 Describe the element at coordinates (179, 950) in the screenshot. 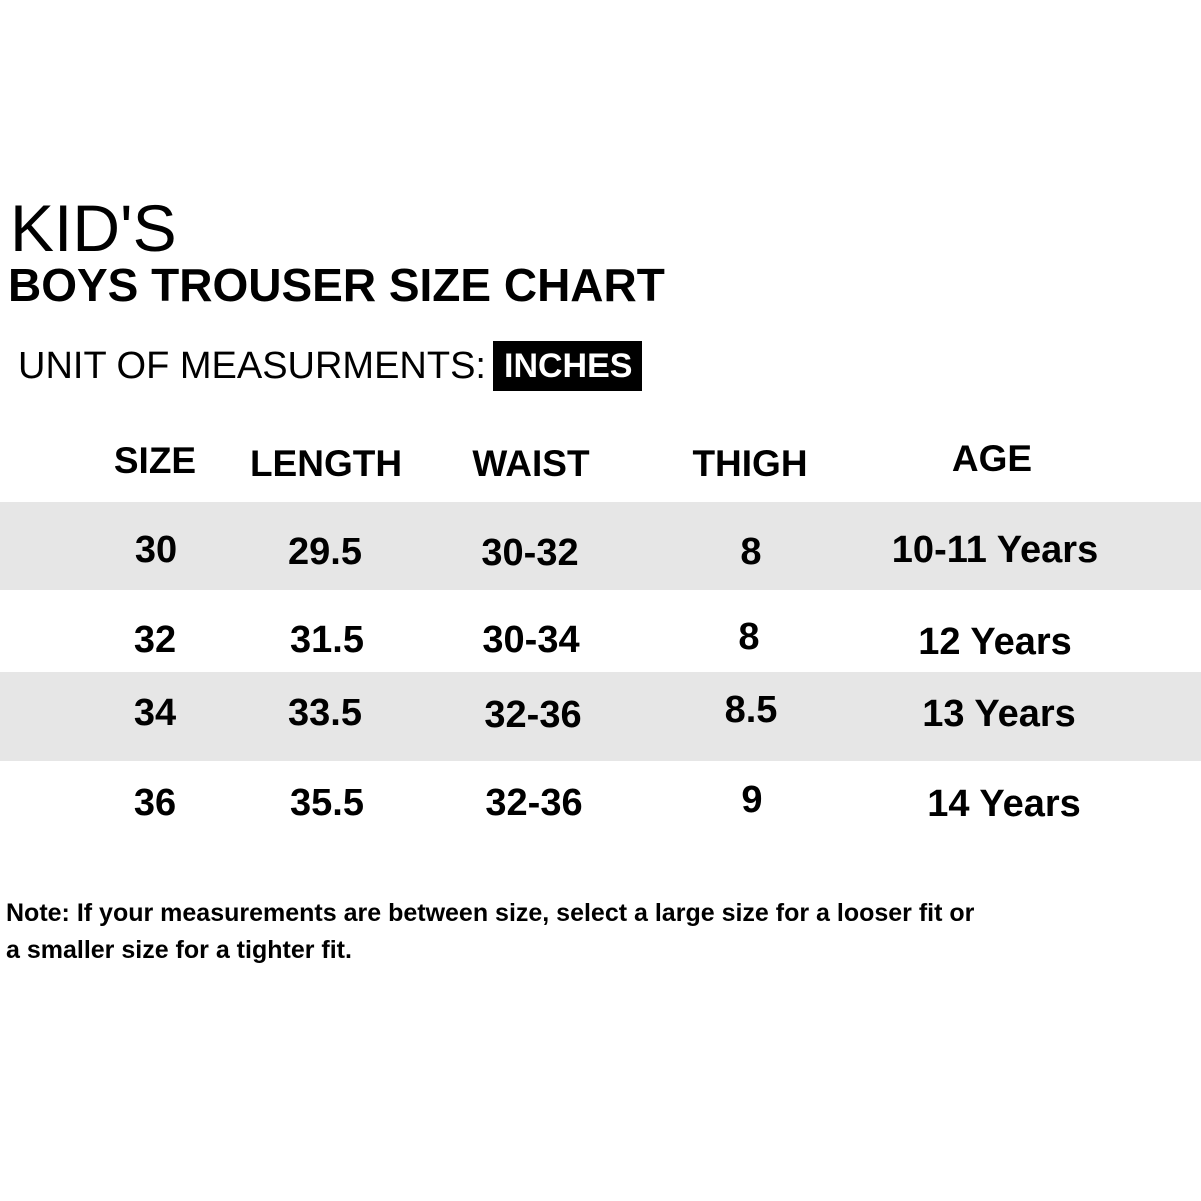

I see `note-line-2: a smaller size for a tighter fit.` at that location.